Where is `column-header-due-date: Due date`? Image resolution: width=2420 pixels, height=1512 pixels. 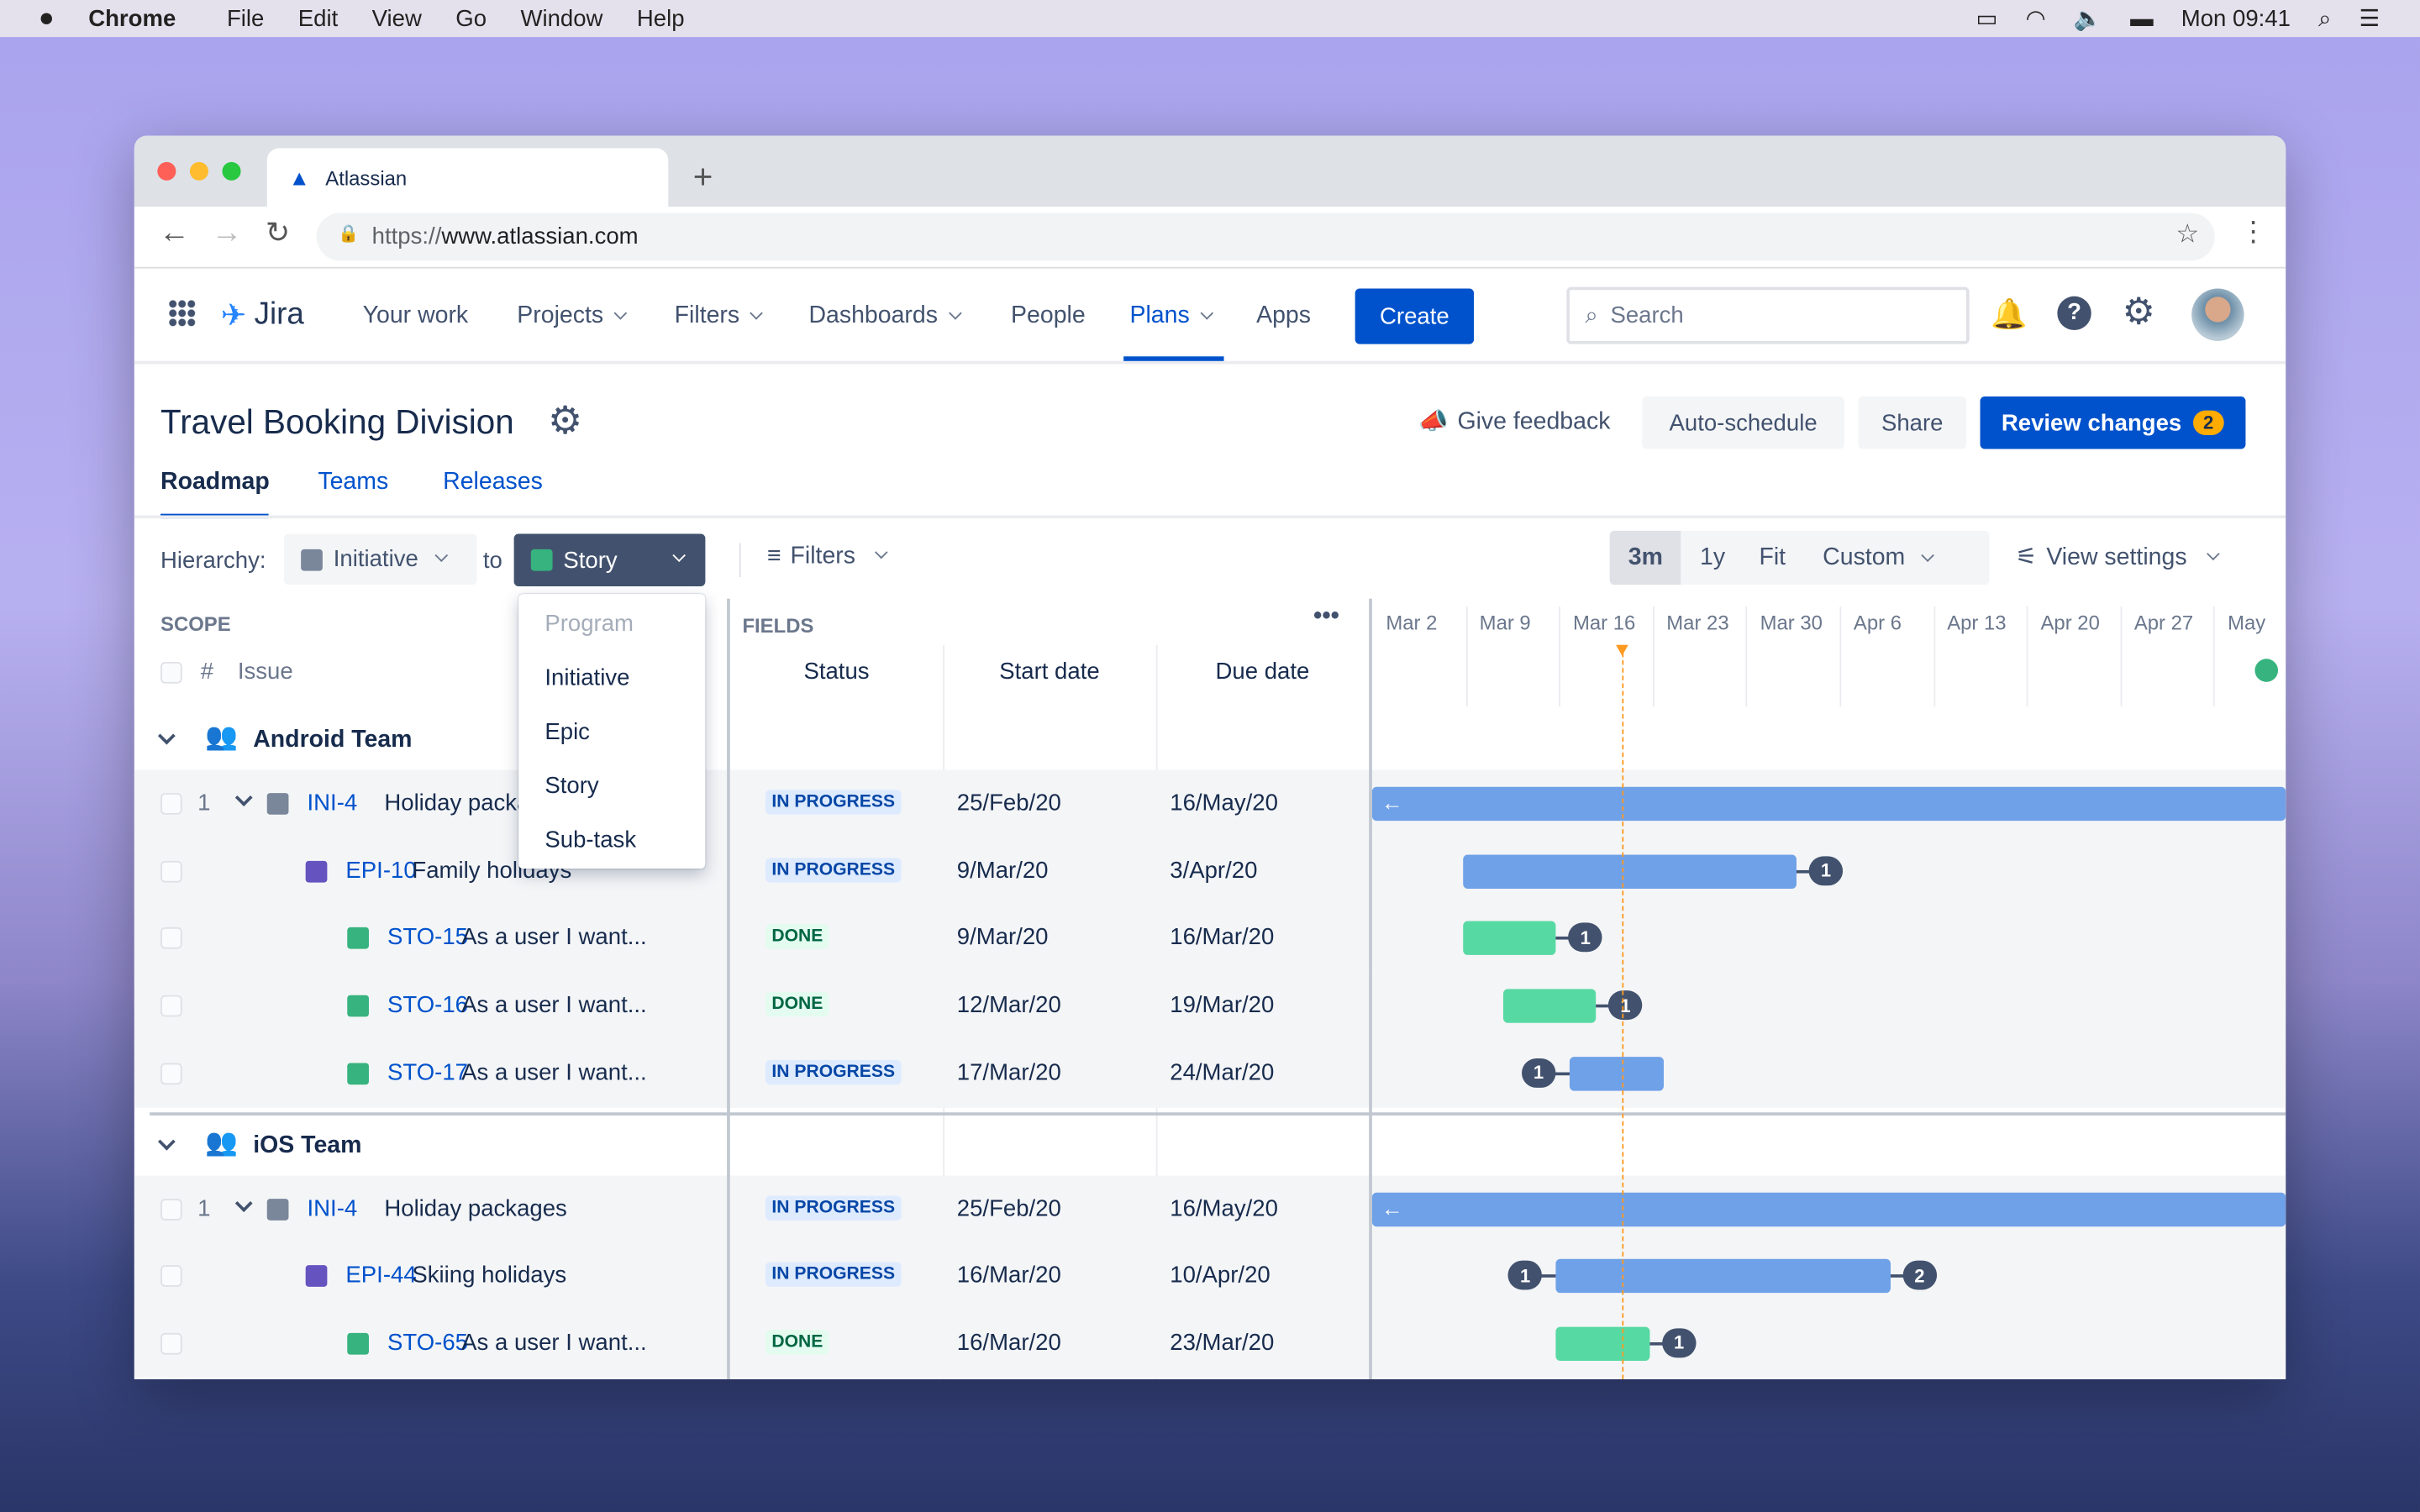 column-header-due-date: Due date is located at coordinates (1262, 672).